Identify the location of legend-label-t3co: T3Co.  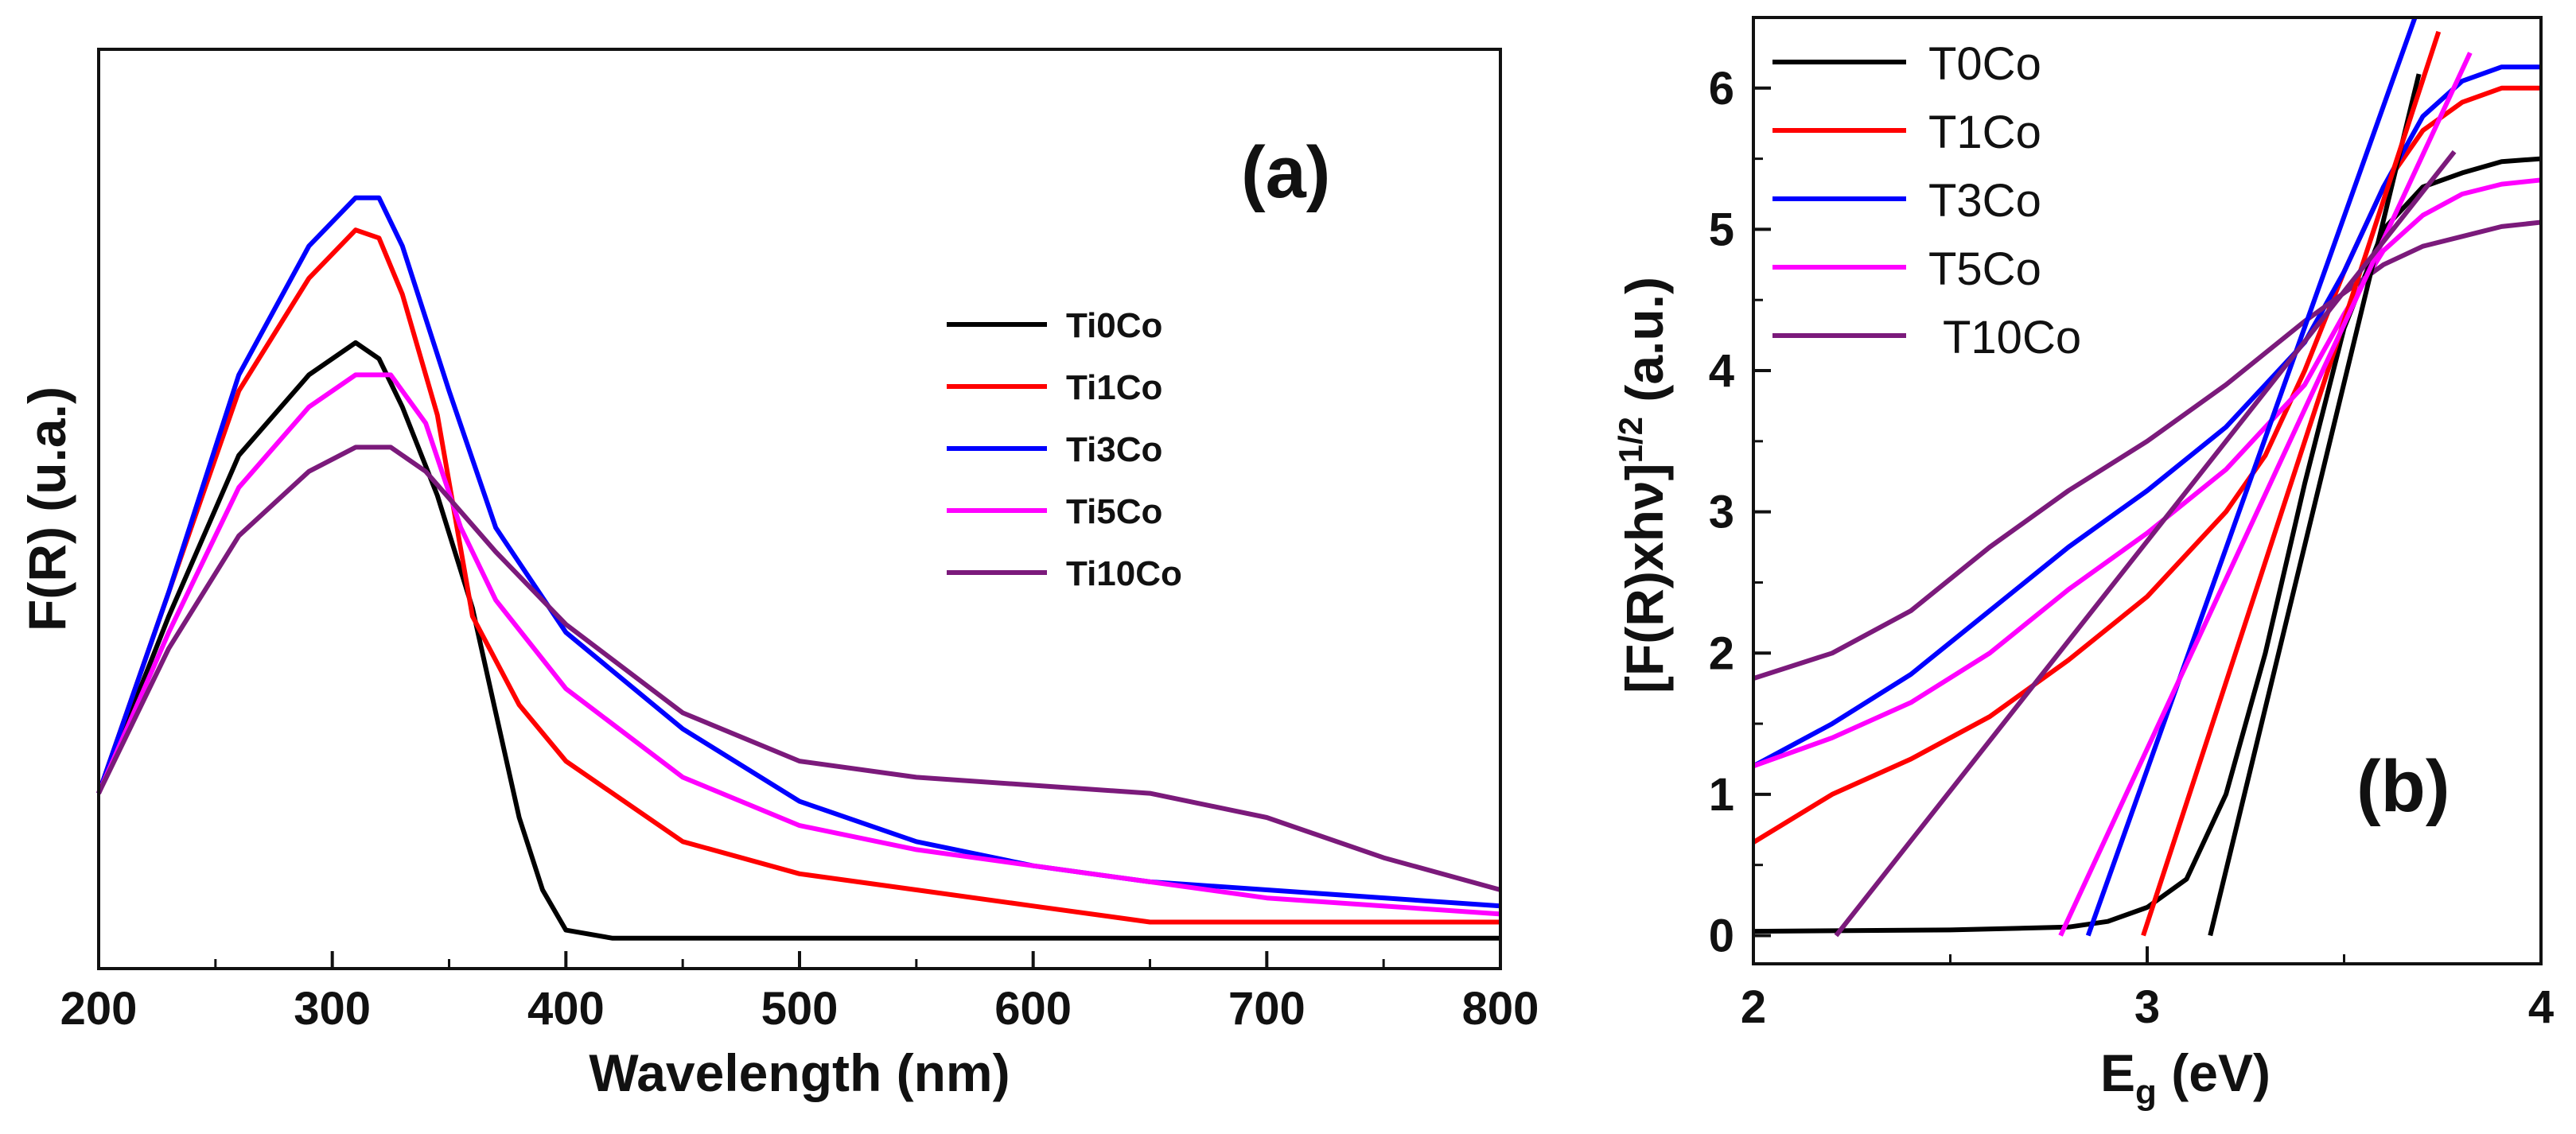
(1985, 201).